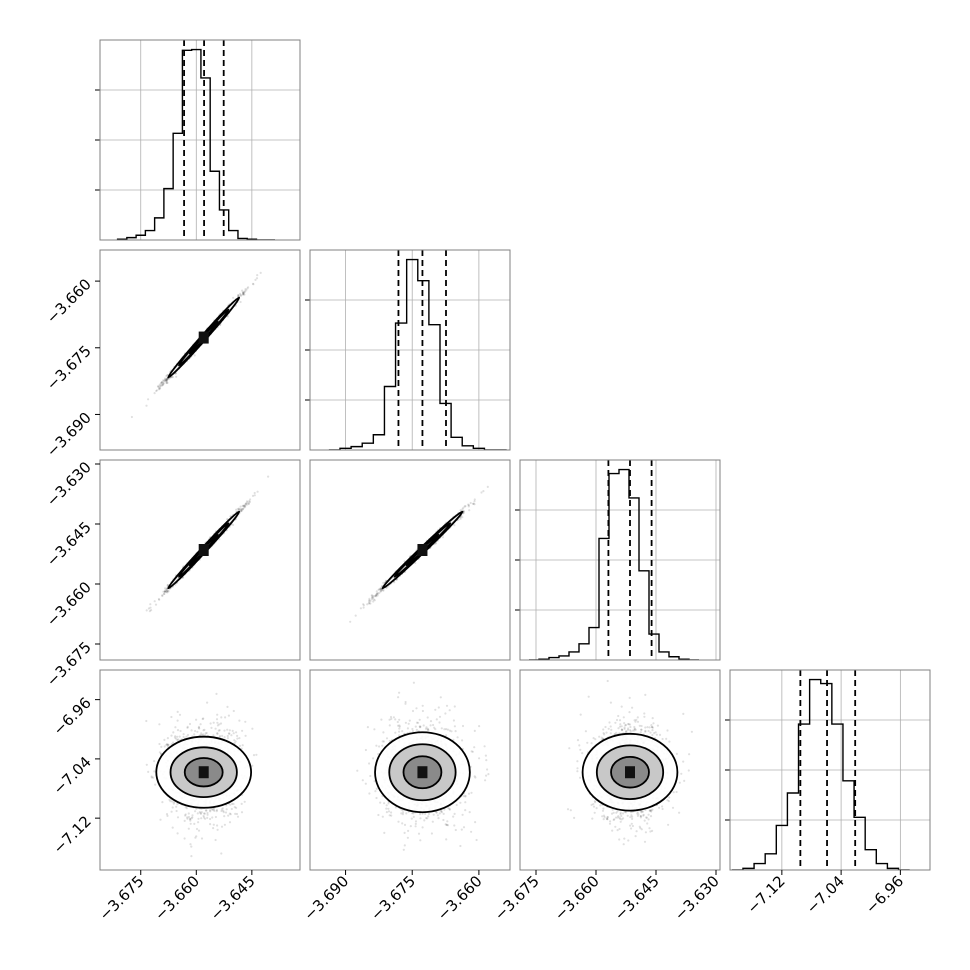  What do you see at coordinates (195, 144) in the screenshot?
I see `histogram-step-line` at bounding box center [195, 144].